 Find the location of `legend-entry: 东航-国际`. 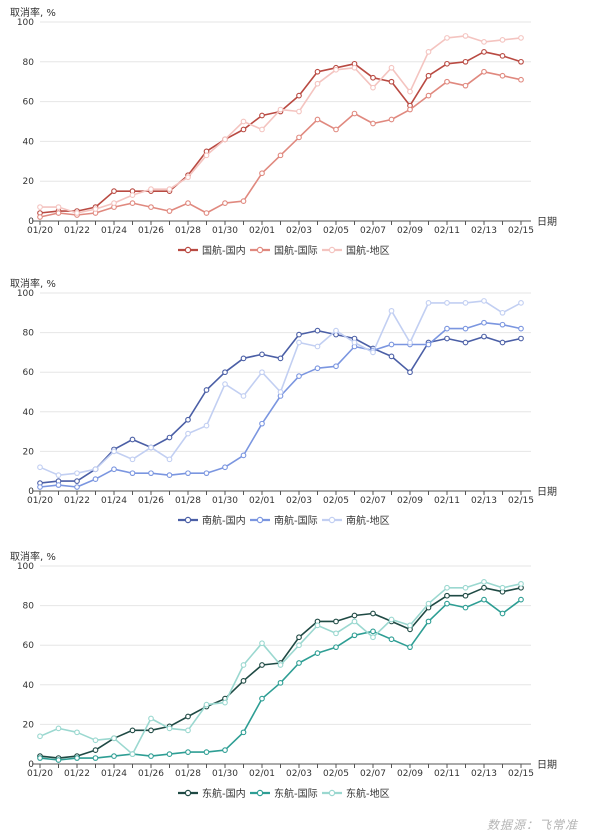

legend-entry: 东航-国际 is located at coordinates (296, 793).